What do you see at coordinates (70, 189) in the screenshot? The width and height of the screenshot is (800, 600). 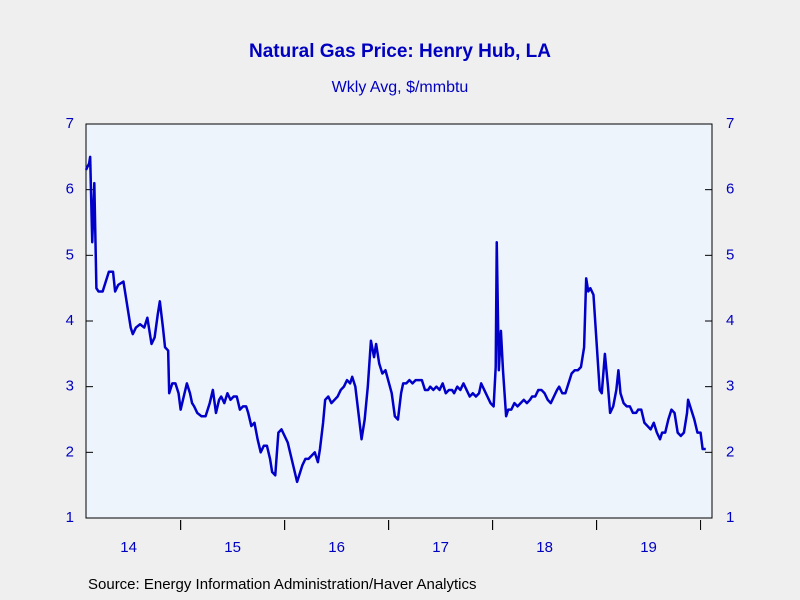 I see `y-tick-label: 6` at bounding box center [70, 189].